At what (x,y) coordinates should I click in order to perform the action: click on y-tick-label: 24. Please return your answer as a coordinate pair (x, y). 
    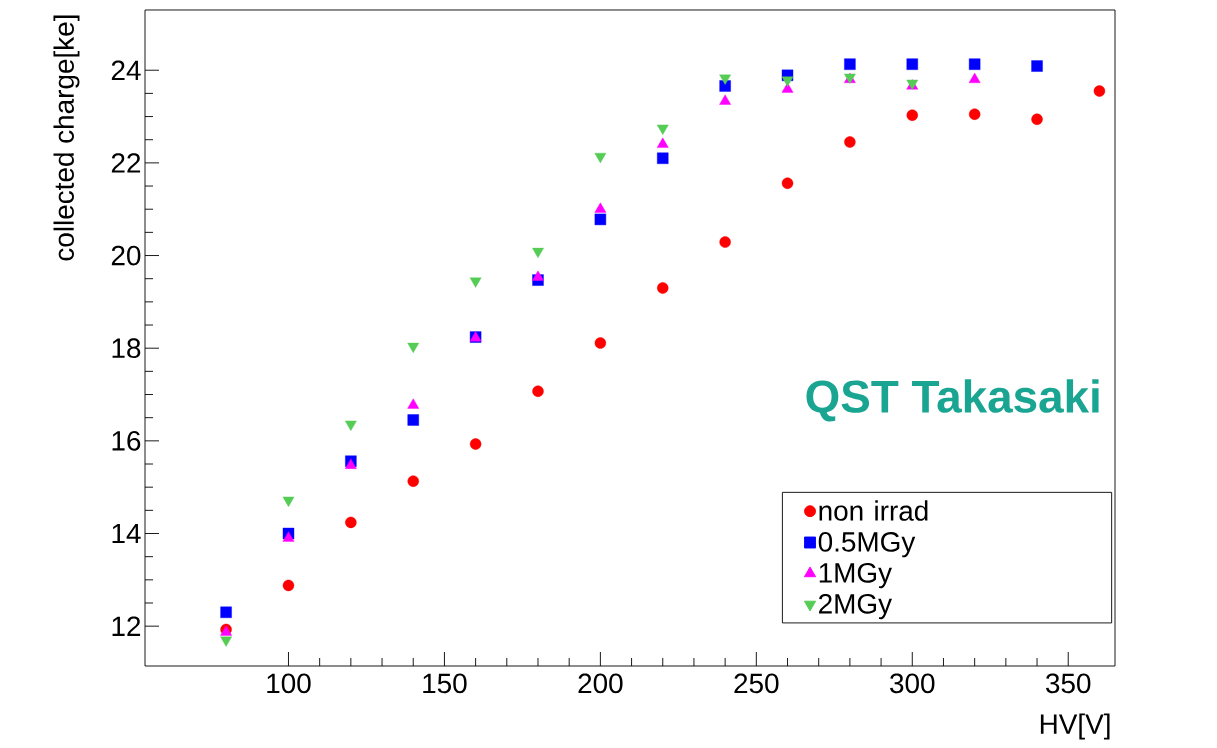
    Looking at the image, I should click on (126, 70).